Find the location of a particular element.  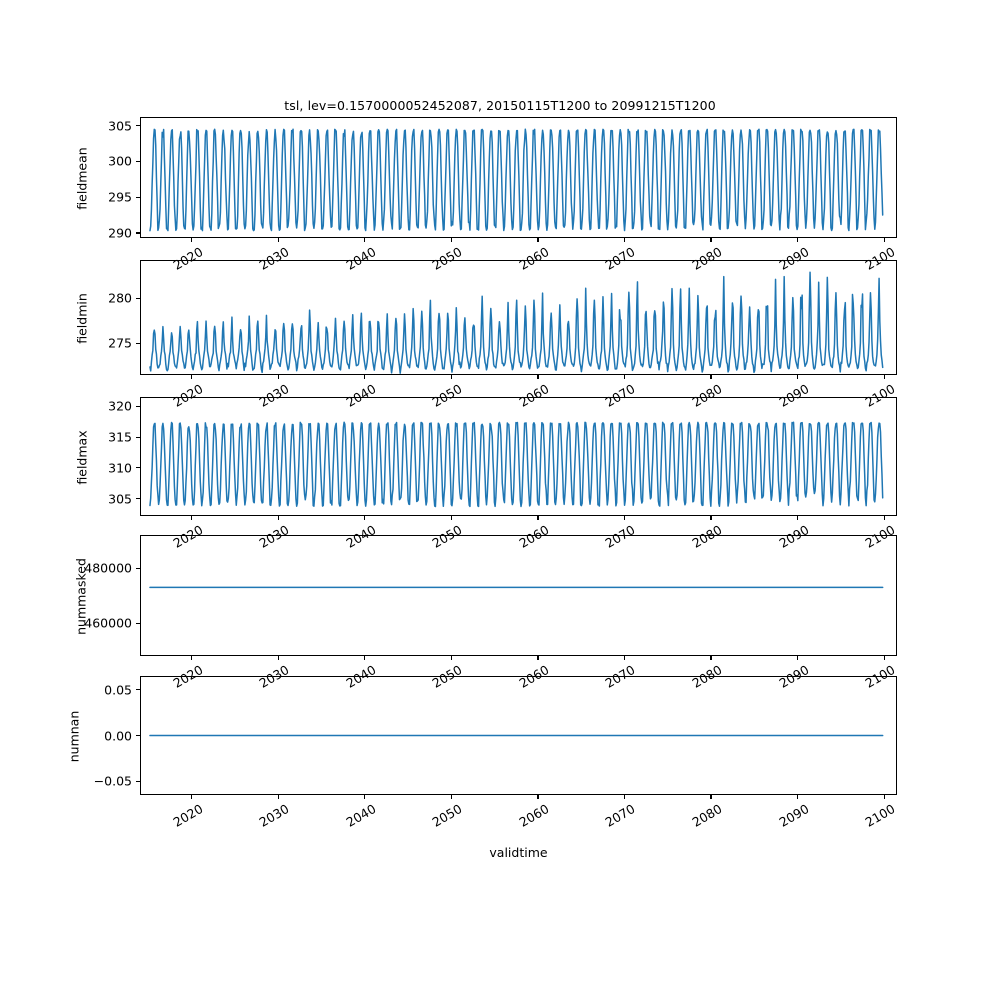

ytick-label-nummasked: 480000 is located at coordinates (108, 568).